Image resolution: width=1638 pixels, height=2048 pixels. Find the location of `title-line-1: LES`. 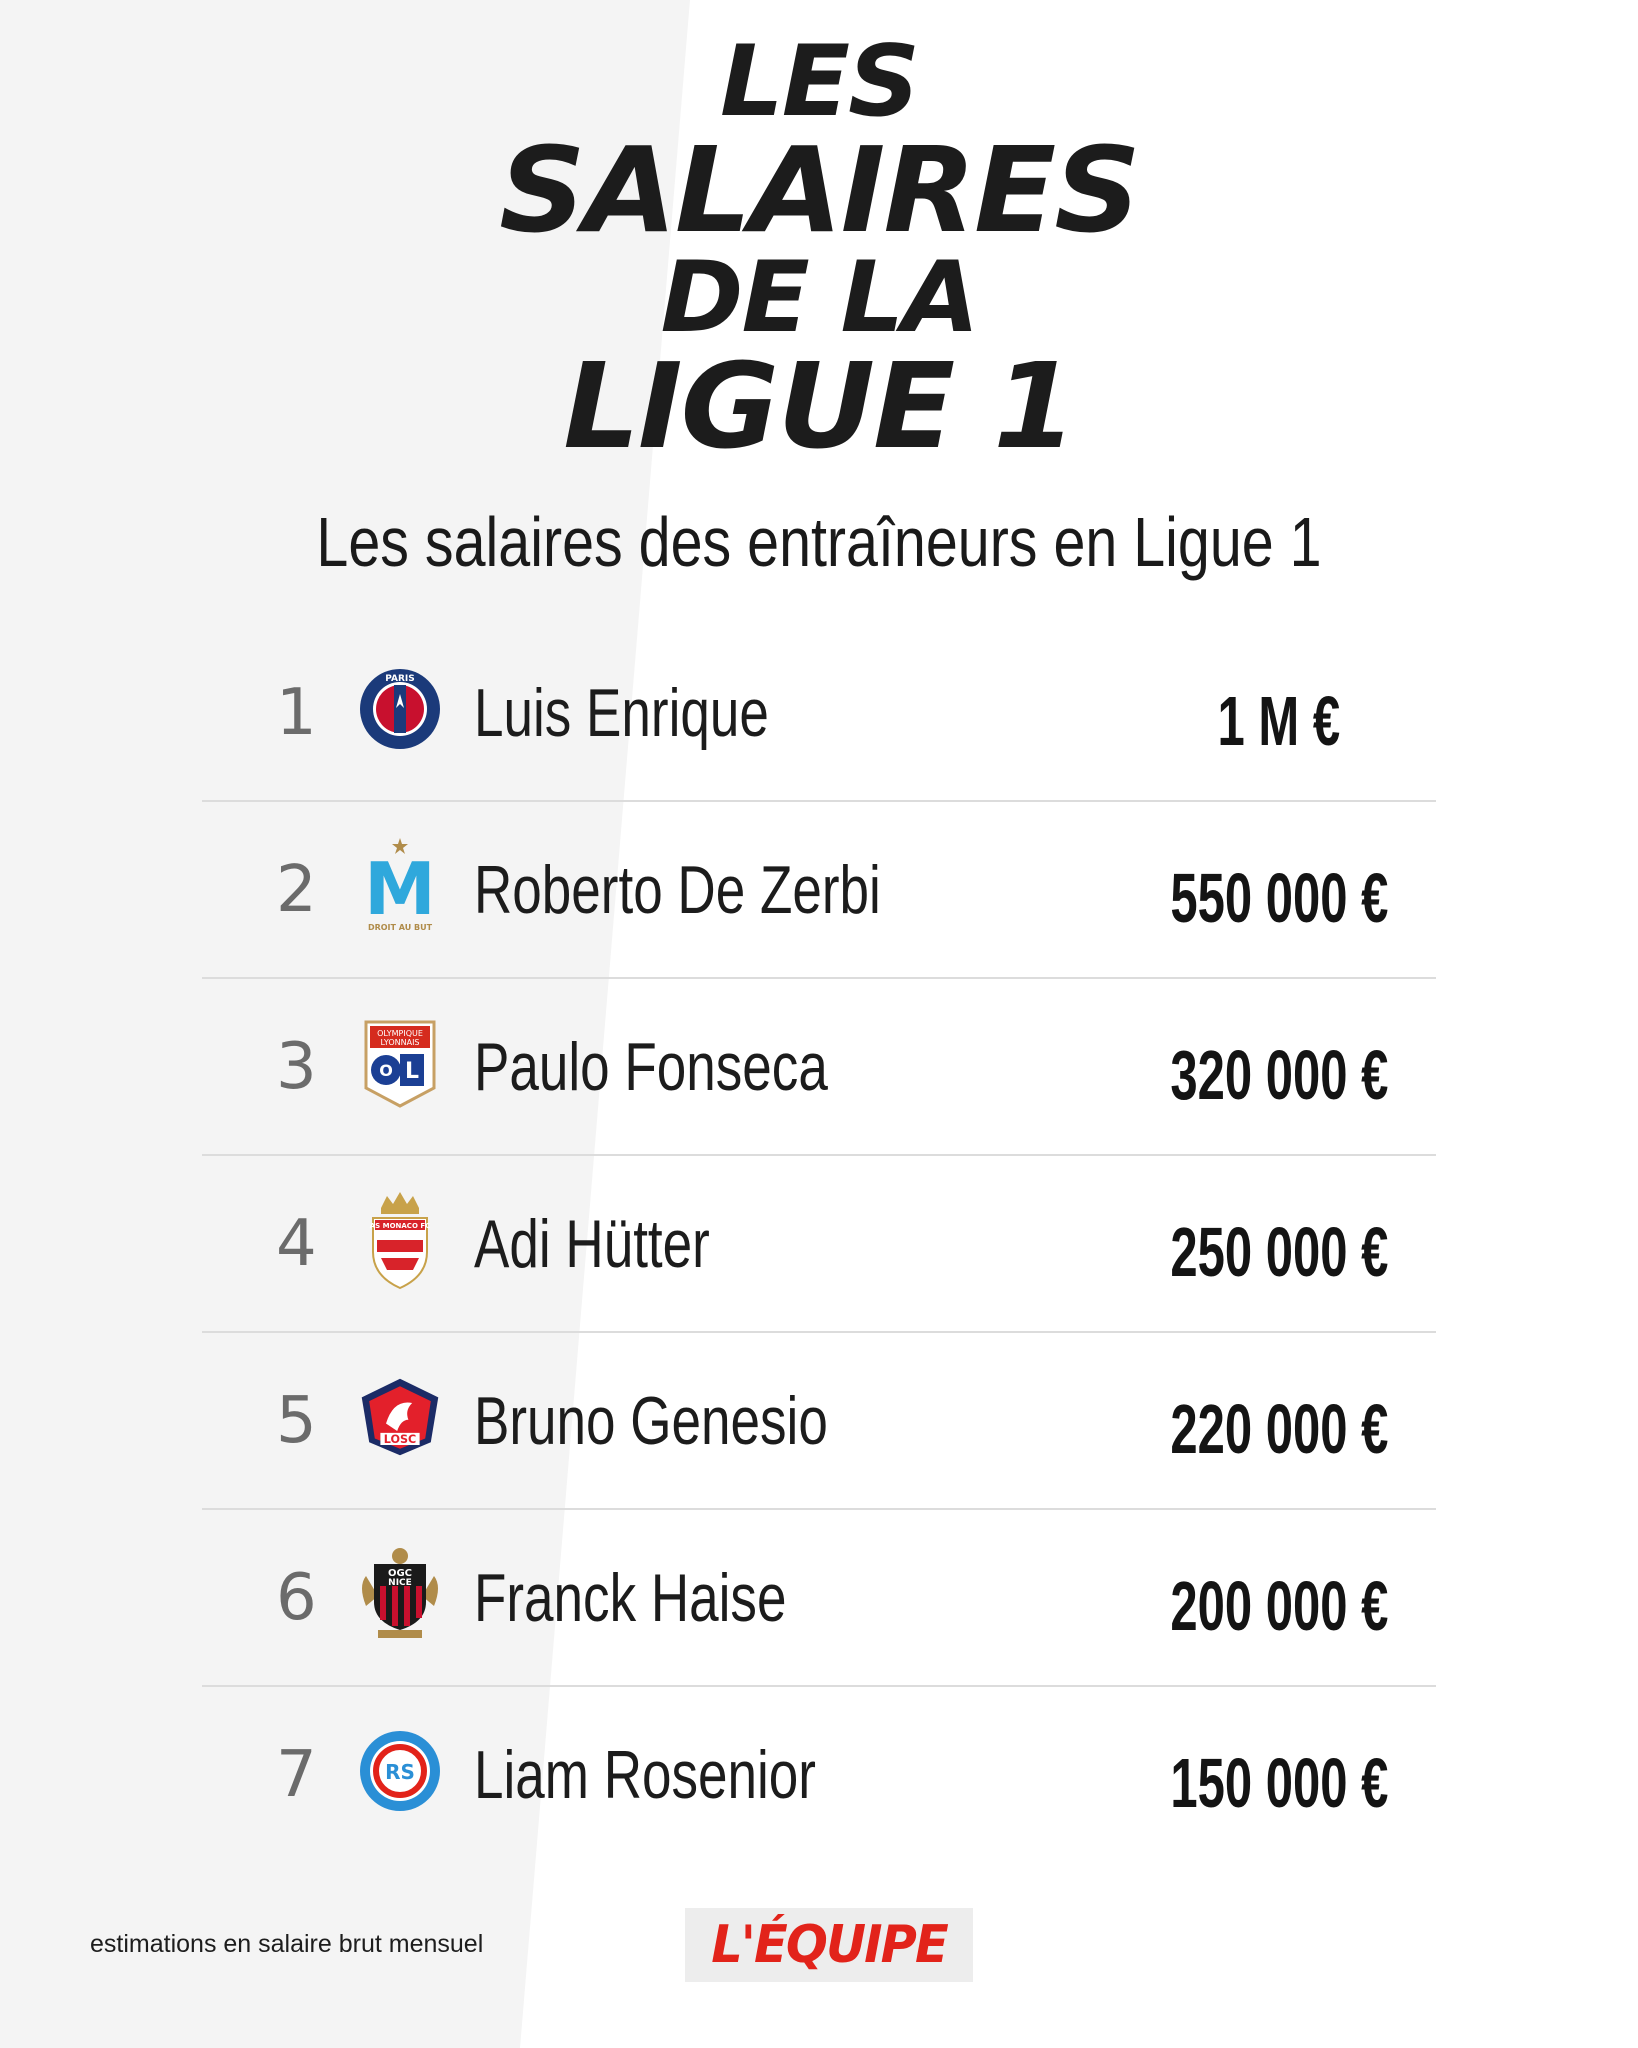

title-line-1: LES is located at coordinates (820, 82).